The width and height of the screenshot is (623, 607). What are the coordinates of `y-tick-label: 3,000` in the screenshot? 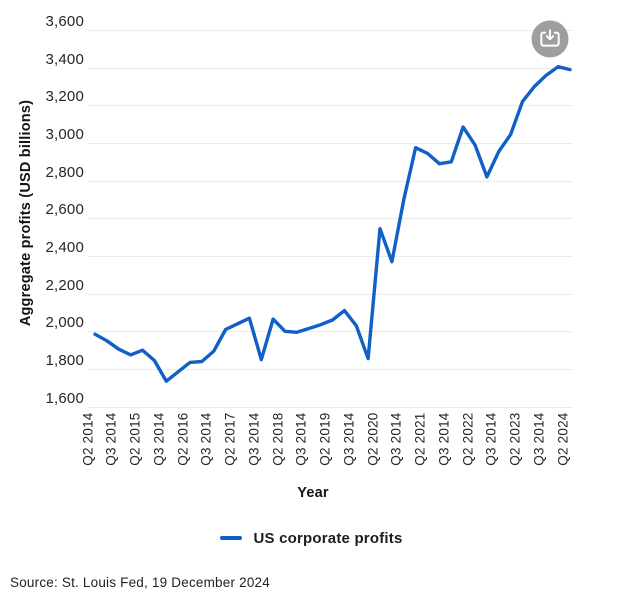 It's located at (64, 134).